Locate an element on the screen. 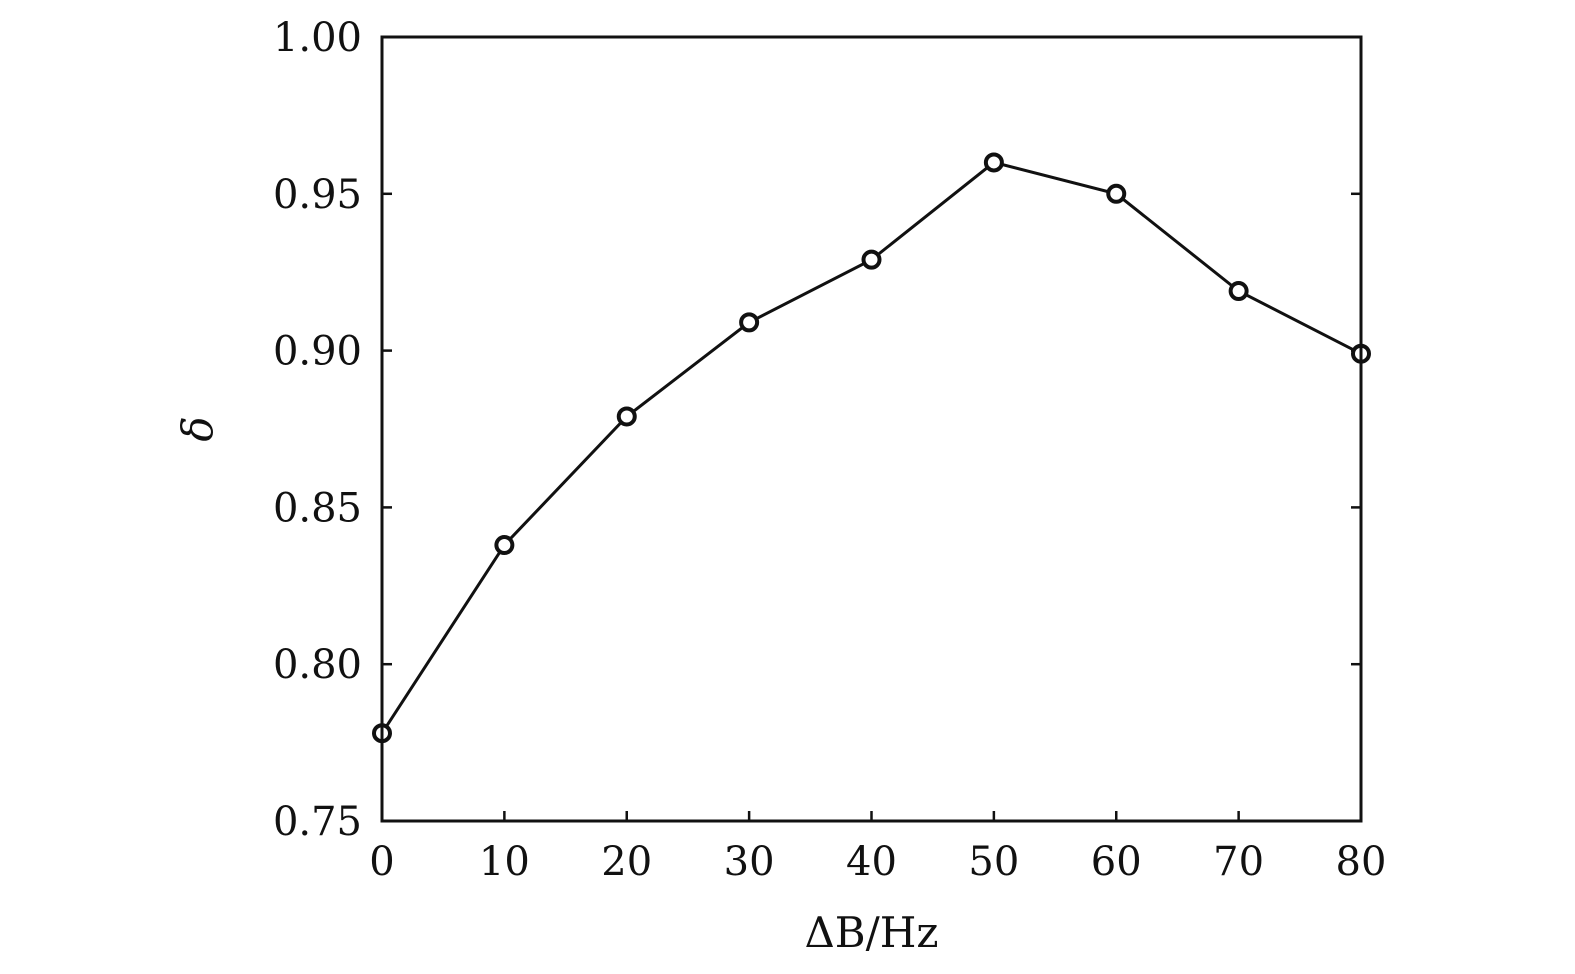  y-axis-label: δ is located at coordinates (197, 428).